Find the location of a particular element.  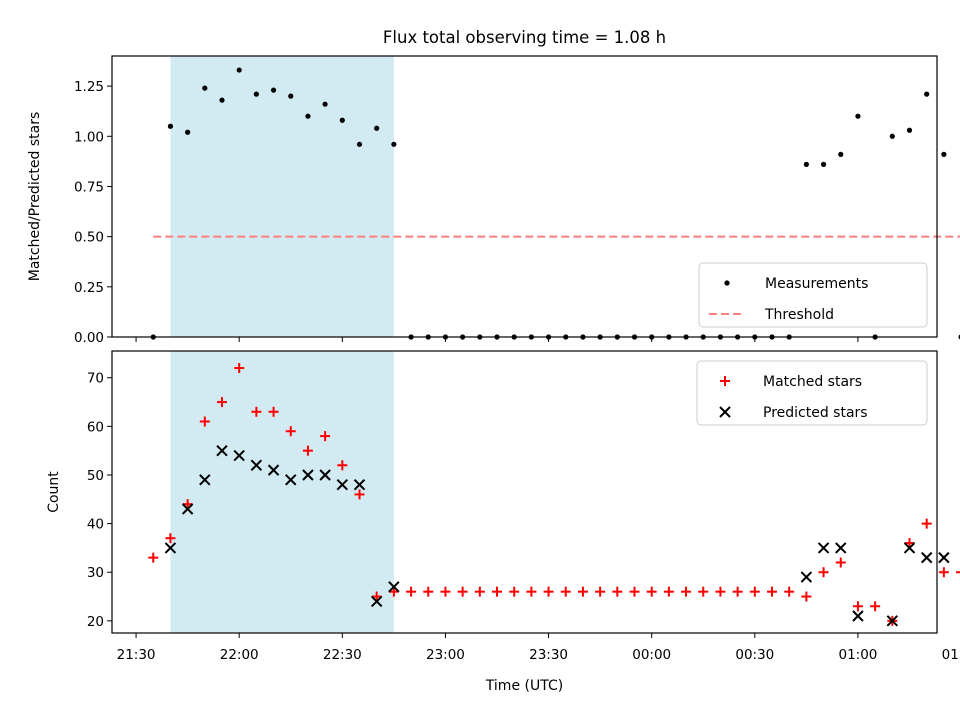

y-tick-label: 0.25 is located at coordinates (89, 288).